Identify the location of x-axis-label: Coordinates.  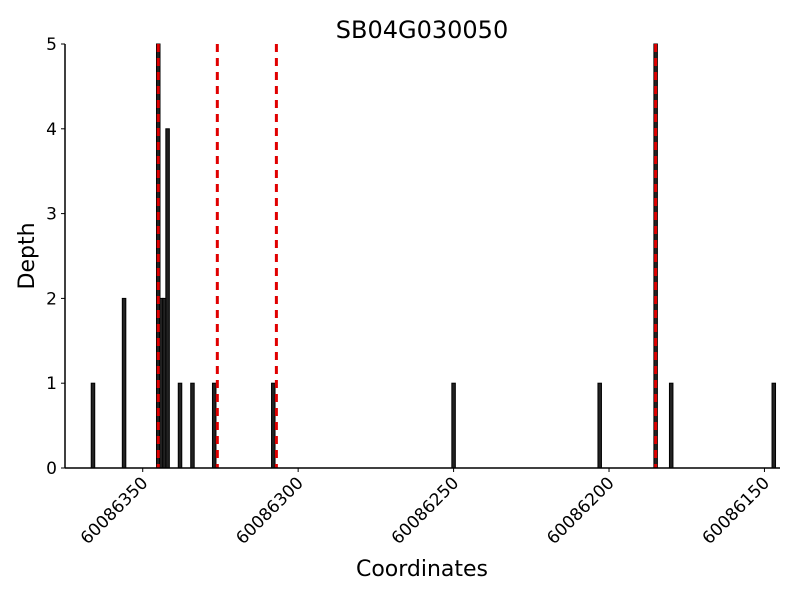
(422, 569).